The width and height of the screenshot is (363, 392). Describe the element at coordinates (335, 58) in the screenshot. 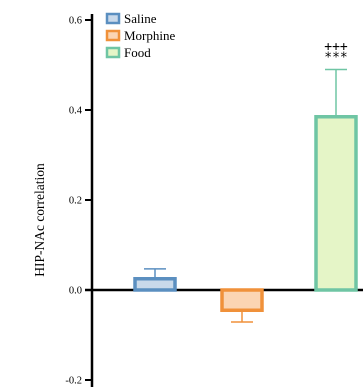

I see `significance-annotation: ***` at that location.